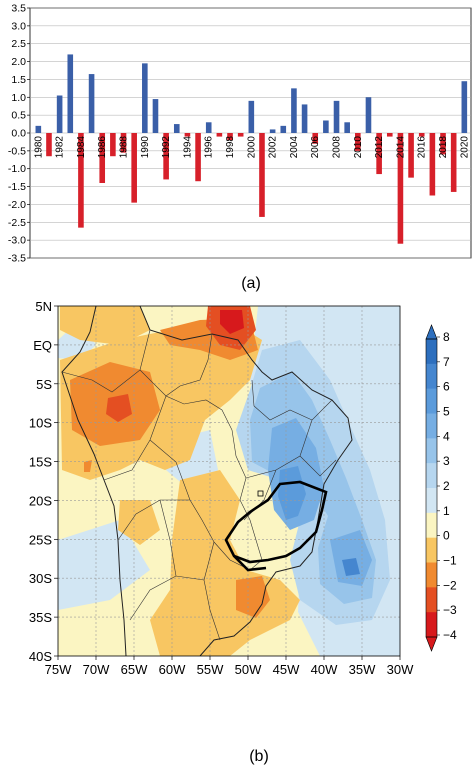  Describe the element at coordinates (145, 147) in the screenshot. I see `year-label: 1990` at that location.